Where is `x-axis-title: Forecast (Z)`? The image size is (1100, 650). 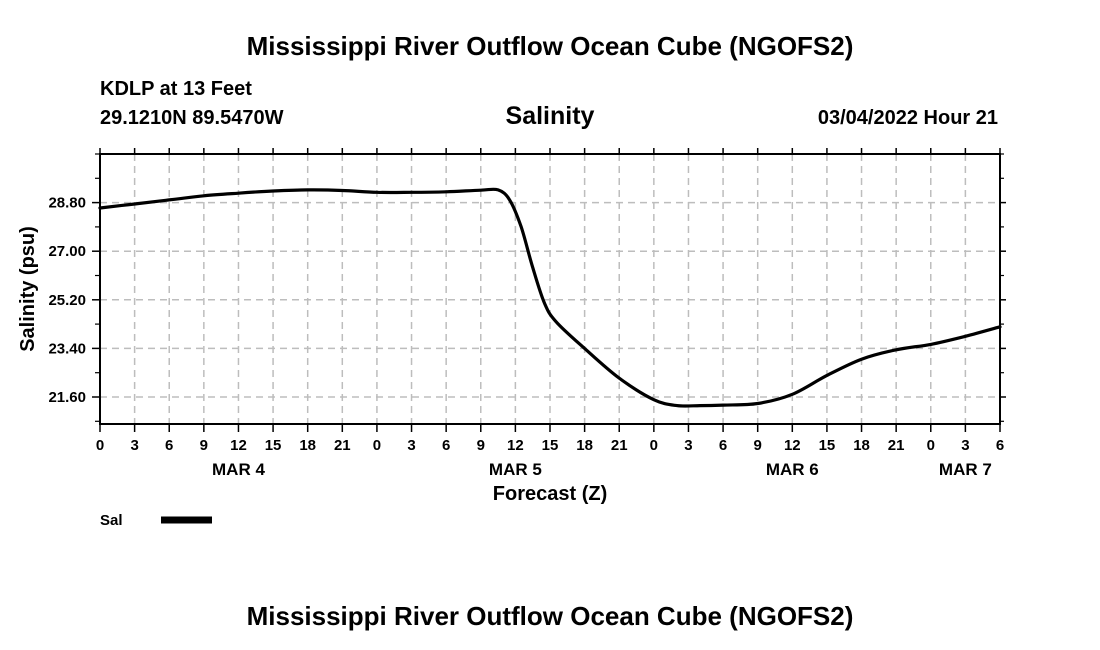 x-axis-title: Forecast (Z) is located at coordinates (550, 494).